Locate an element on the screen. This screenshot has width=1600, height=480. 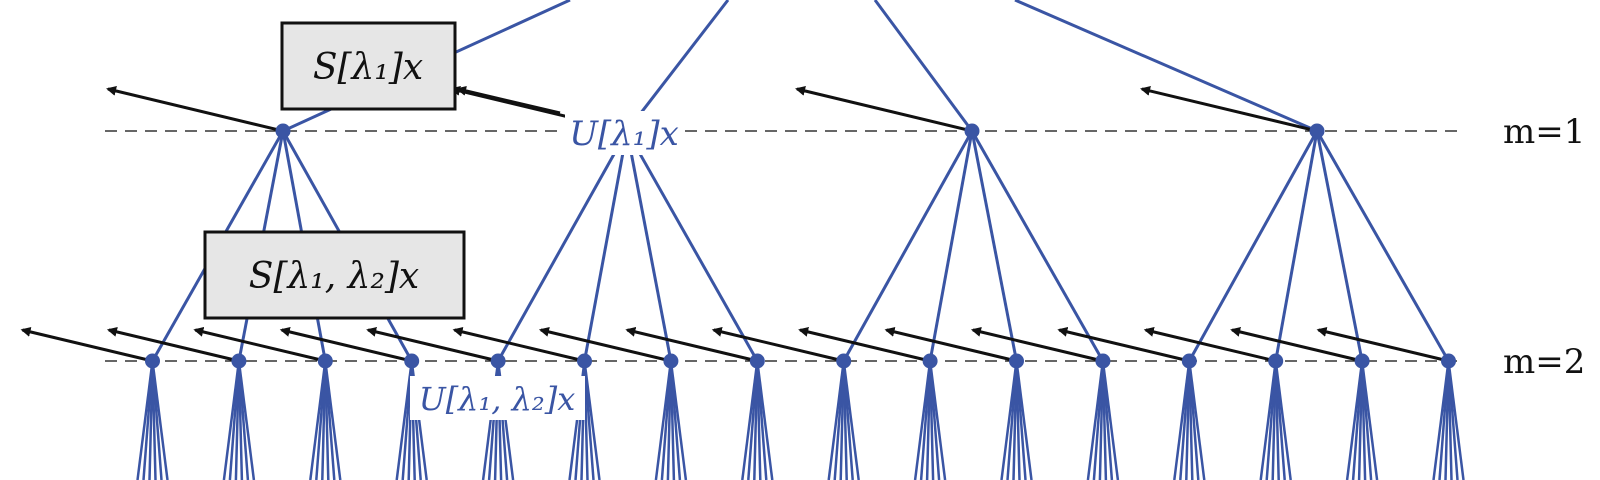
s-lambda1-lambda2-box: S[λ₁, λ₂]x is located at coordinates (334, 275).